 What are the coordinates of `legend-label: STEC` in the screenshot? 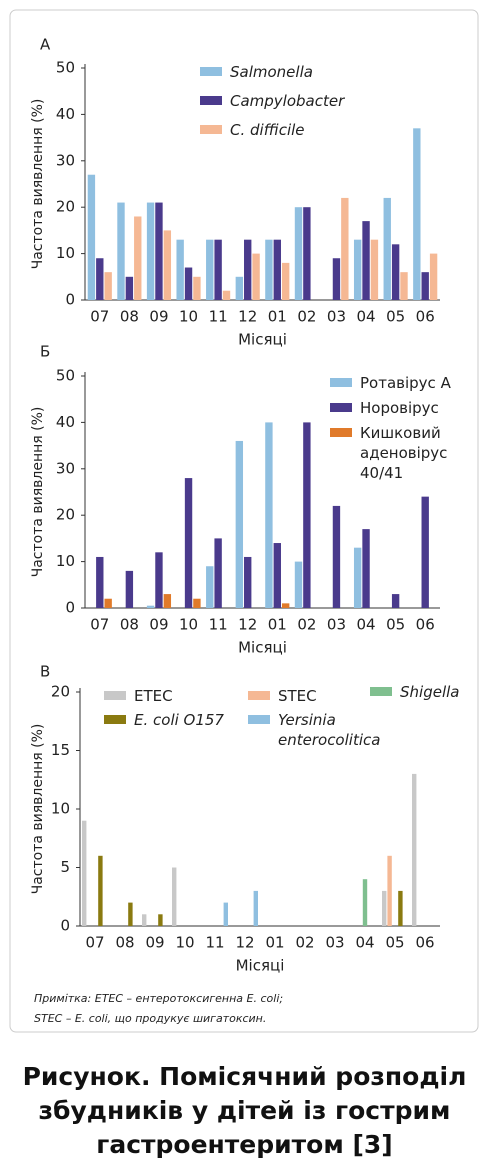 It's located at (297, 696).